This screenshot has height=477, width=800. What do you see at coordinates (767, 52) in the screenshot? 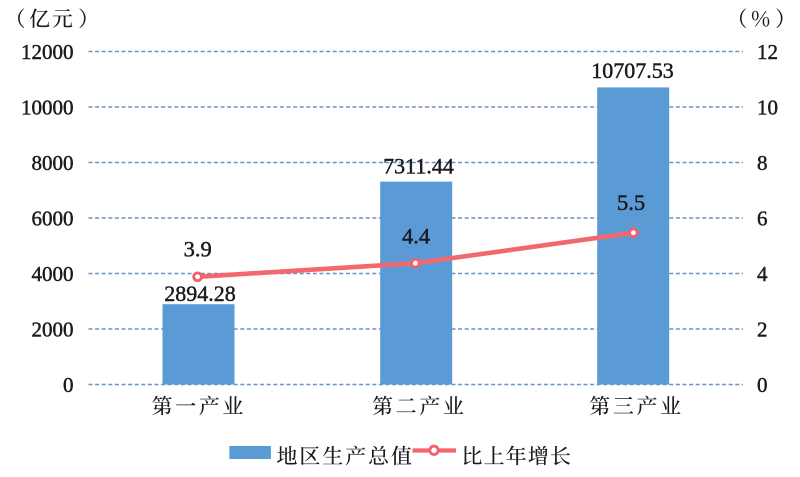
I see `svg-text: 12` at bounding box center [767, 52].